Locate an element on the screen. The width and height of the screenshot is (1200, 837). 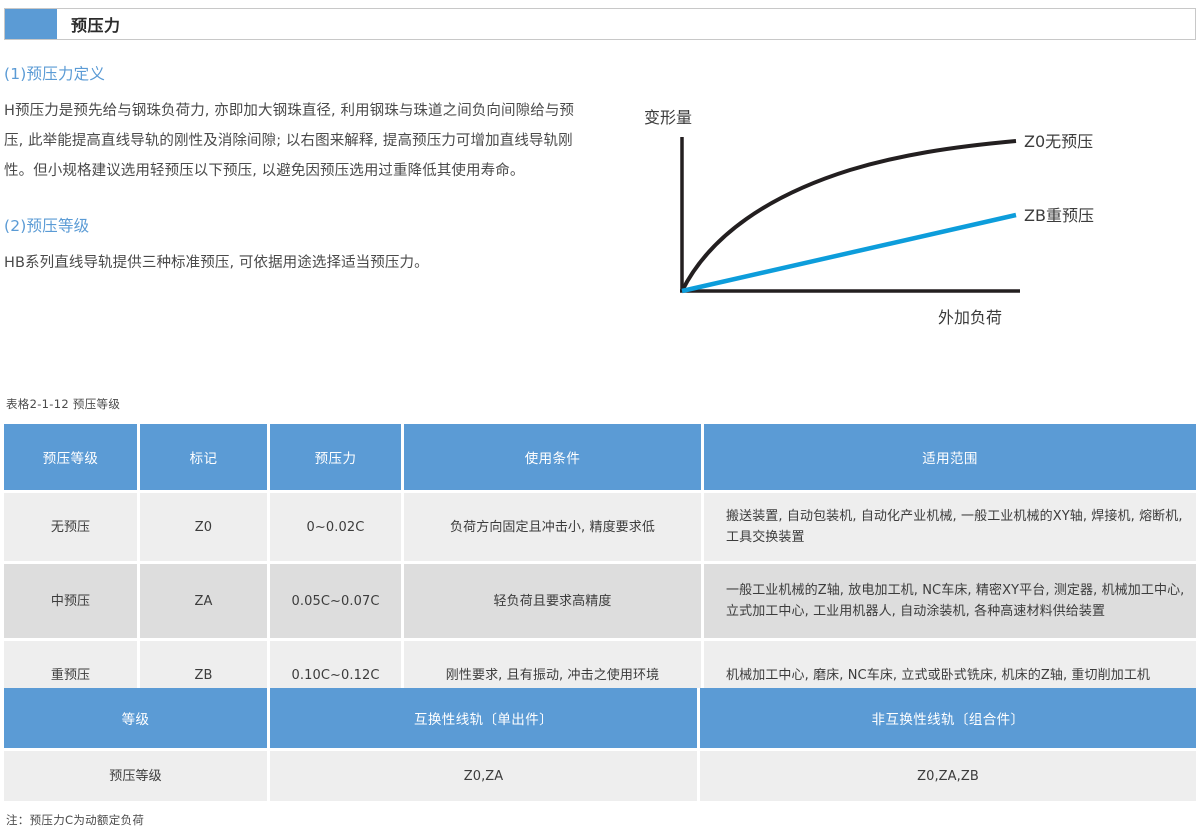
table-1-r0-grade: 无预压 is located at coordinates (72, 525).